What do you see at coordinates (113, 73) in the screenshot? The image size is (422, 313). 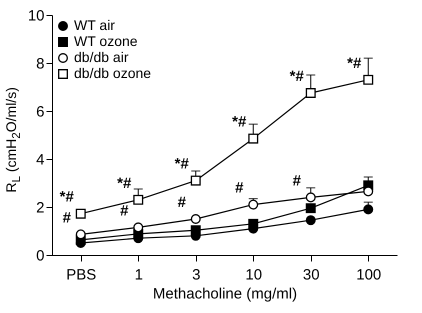 I see `legend-label: db/db ozone` at bounding box center [113, 73].